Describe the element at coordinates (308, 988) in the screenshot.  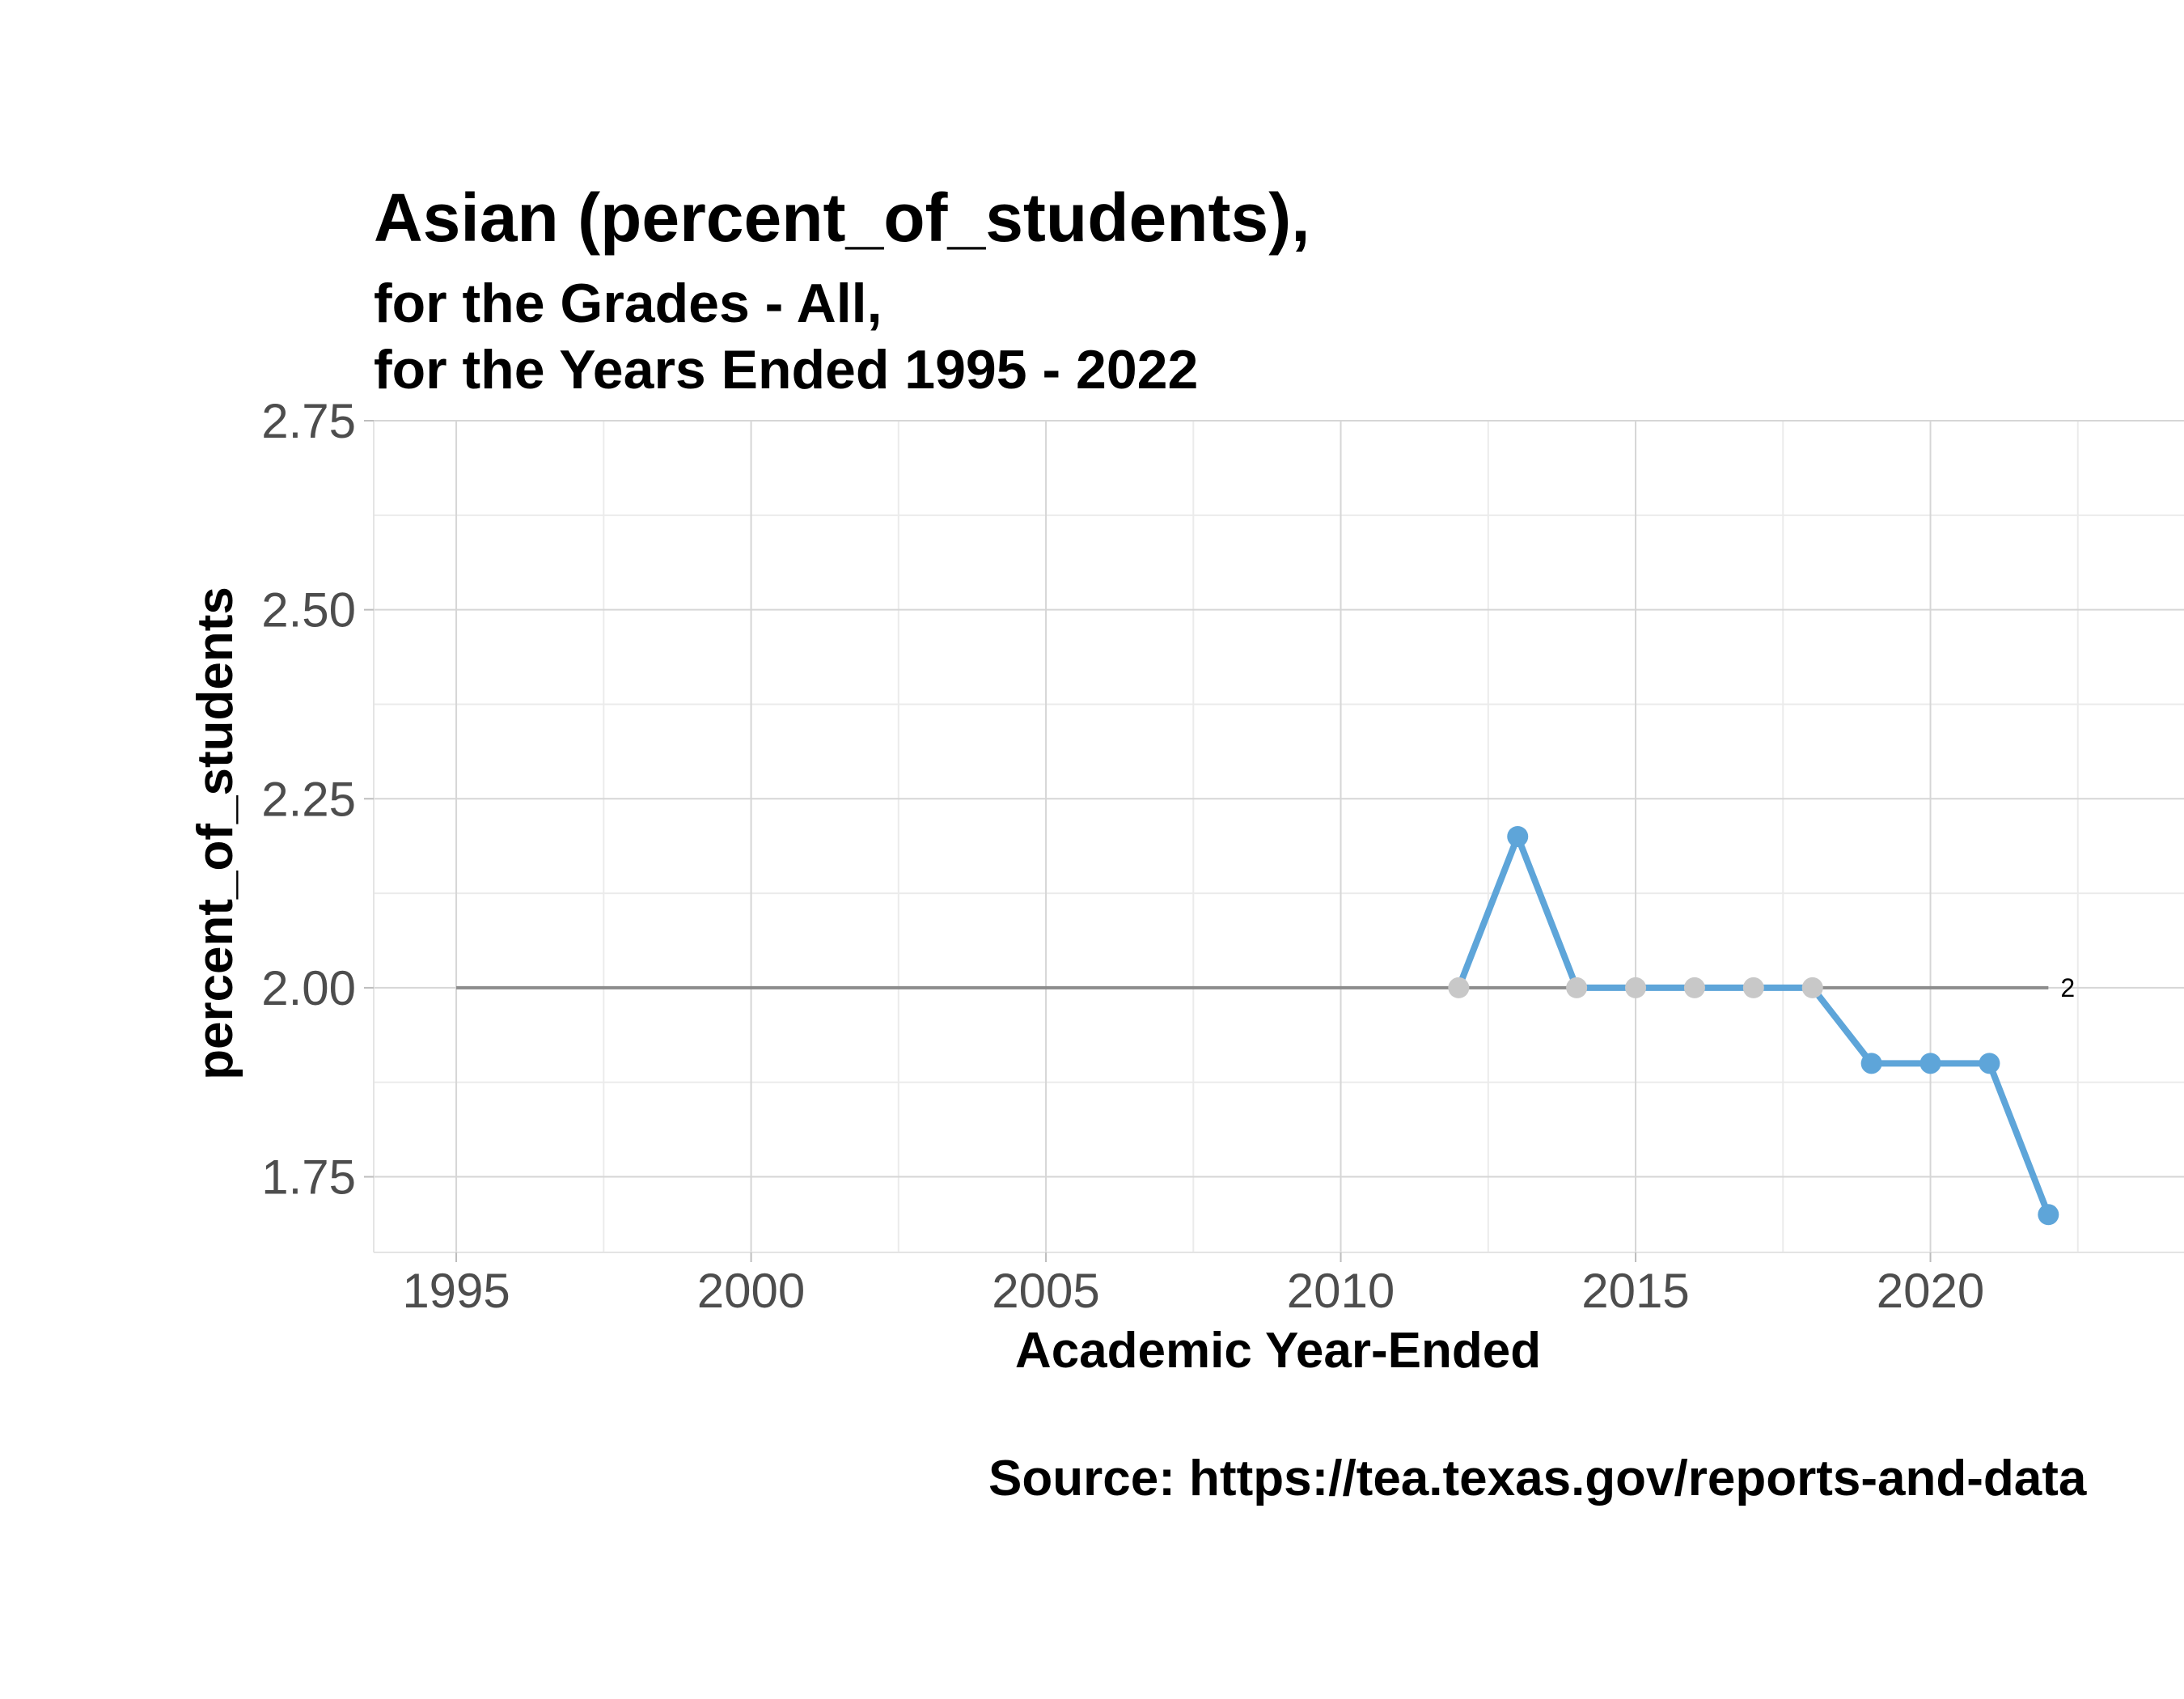
I see `y-tick-label: 2.00` at that location.